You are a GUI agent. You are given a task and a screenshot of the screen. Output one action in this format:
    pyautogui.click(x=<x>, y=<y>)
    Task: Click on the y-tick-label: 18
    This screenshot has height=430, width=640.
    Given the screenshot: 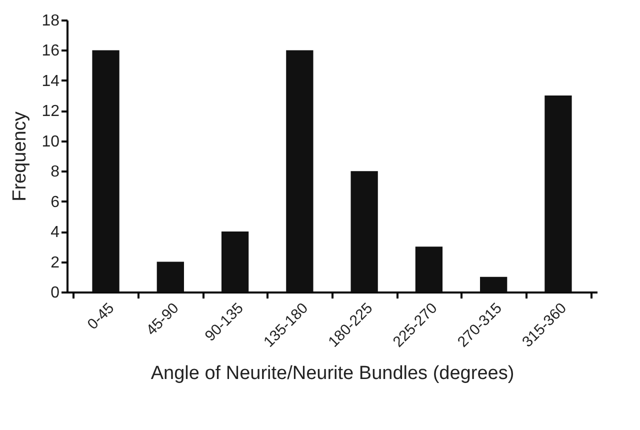 What is the action you would take?
    pyautogui.click(x=51, y=21)
    